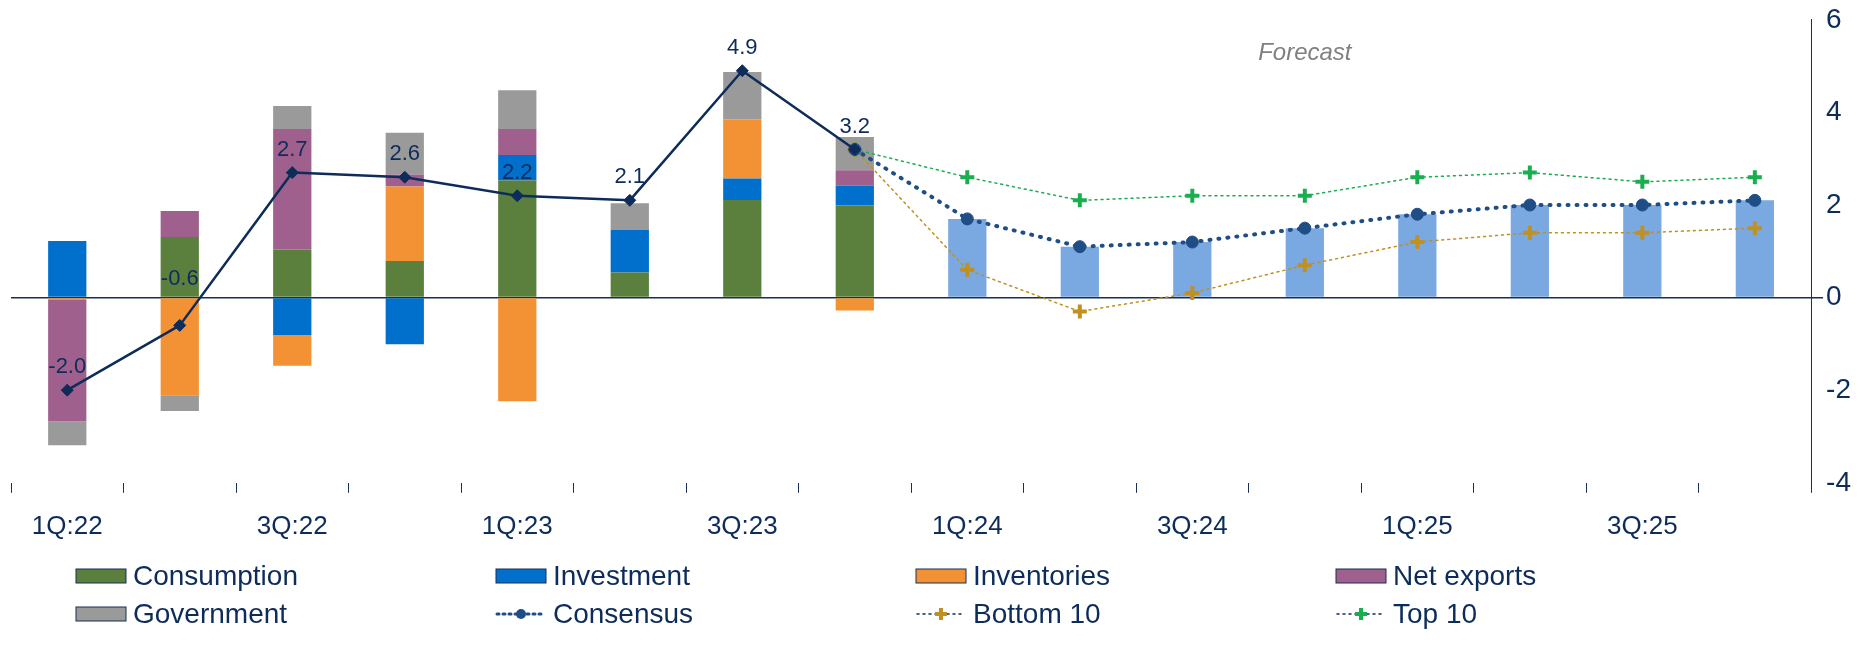 The width and height of the screenshot is (1864, 660). Describe the element at coordinates (1435, 614) in the screenshot. I see `legend-label: Top 10` at that location.